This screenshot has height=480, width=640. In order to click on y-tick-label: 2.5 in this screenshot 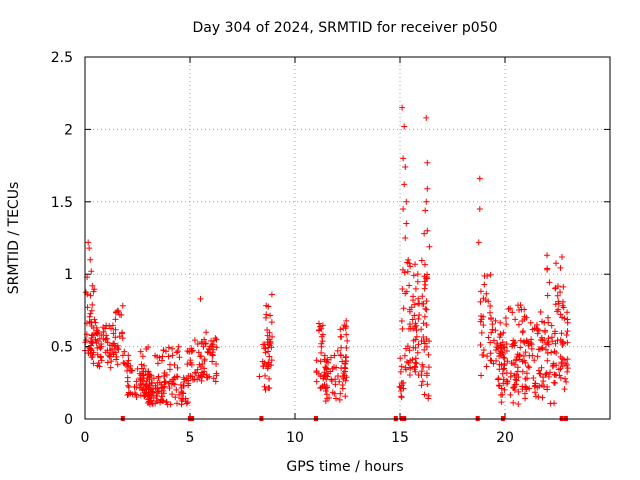, I will do `click(62, 58)`.